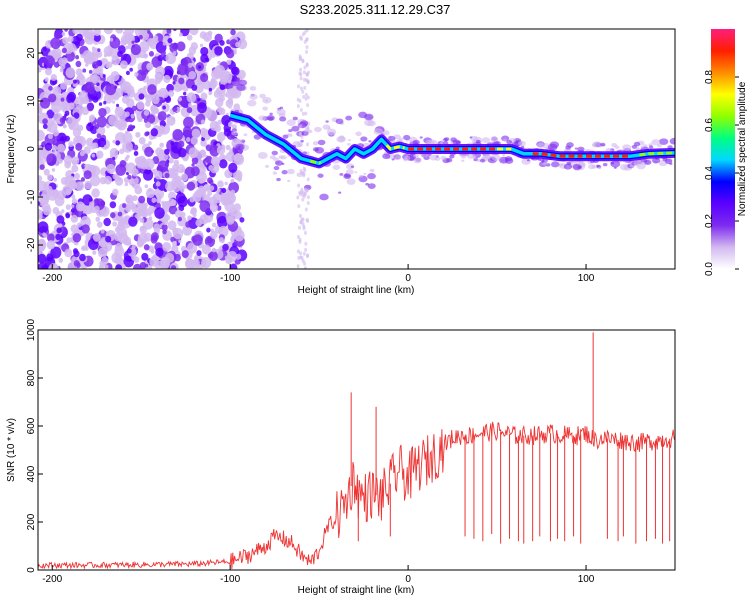 This screenshot has width=750, height=600. Describe the element at coordinates (31, 196) in the screenshot. I see `y-tick-label: -10` at that location.